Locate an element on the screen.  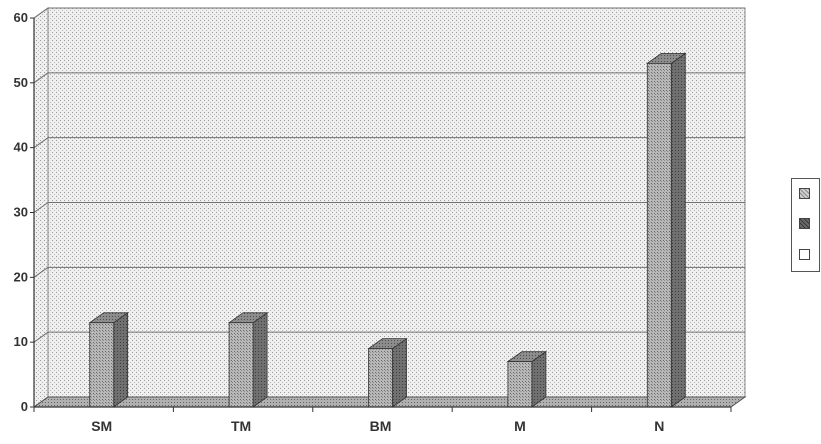
y-axis: 0 10 20 30 40 50 60 is located at coordinates (24, 212).